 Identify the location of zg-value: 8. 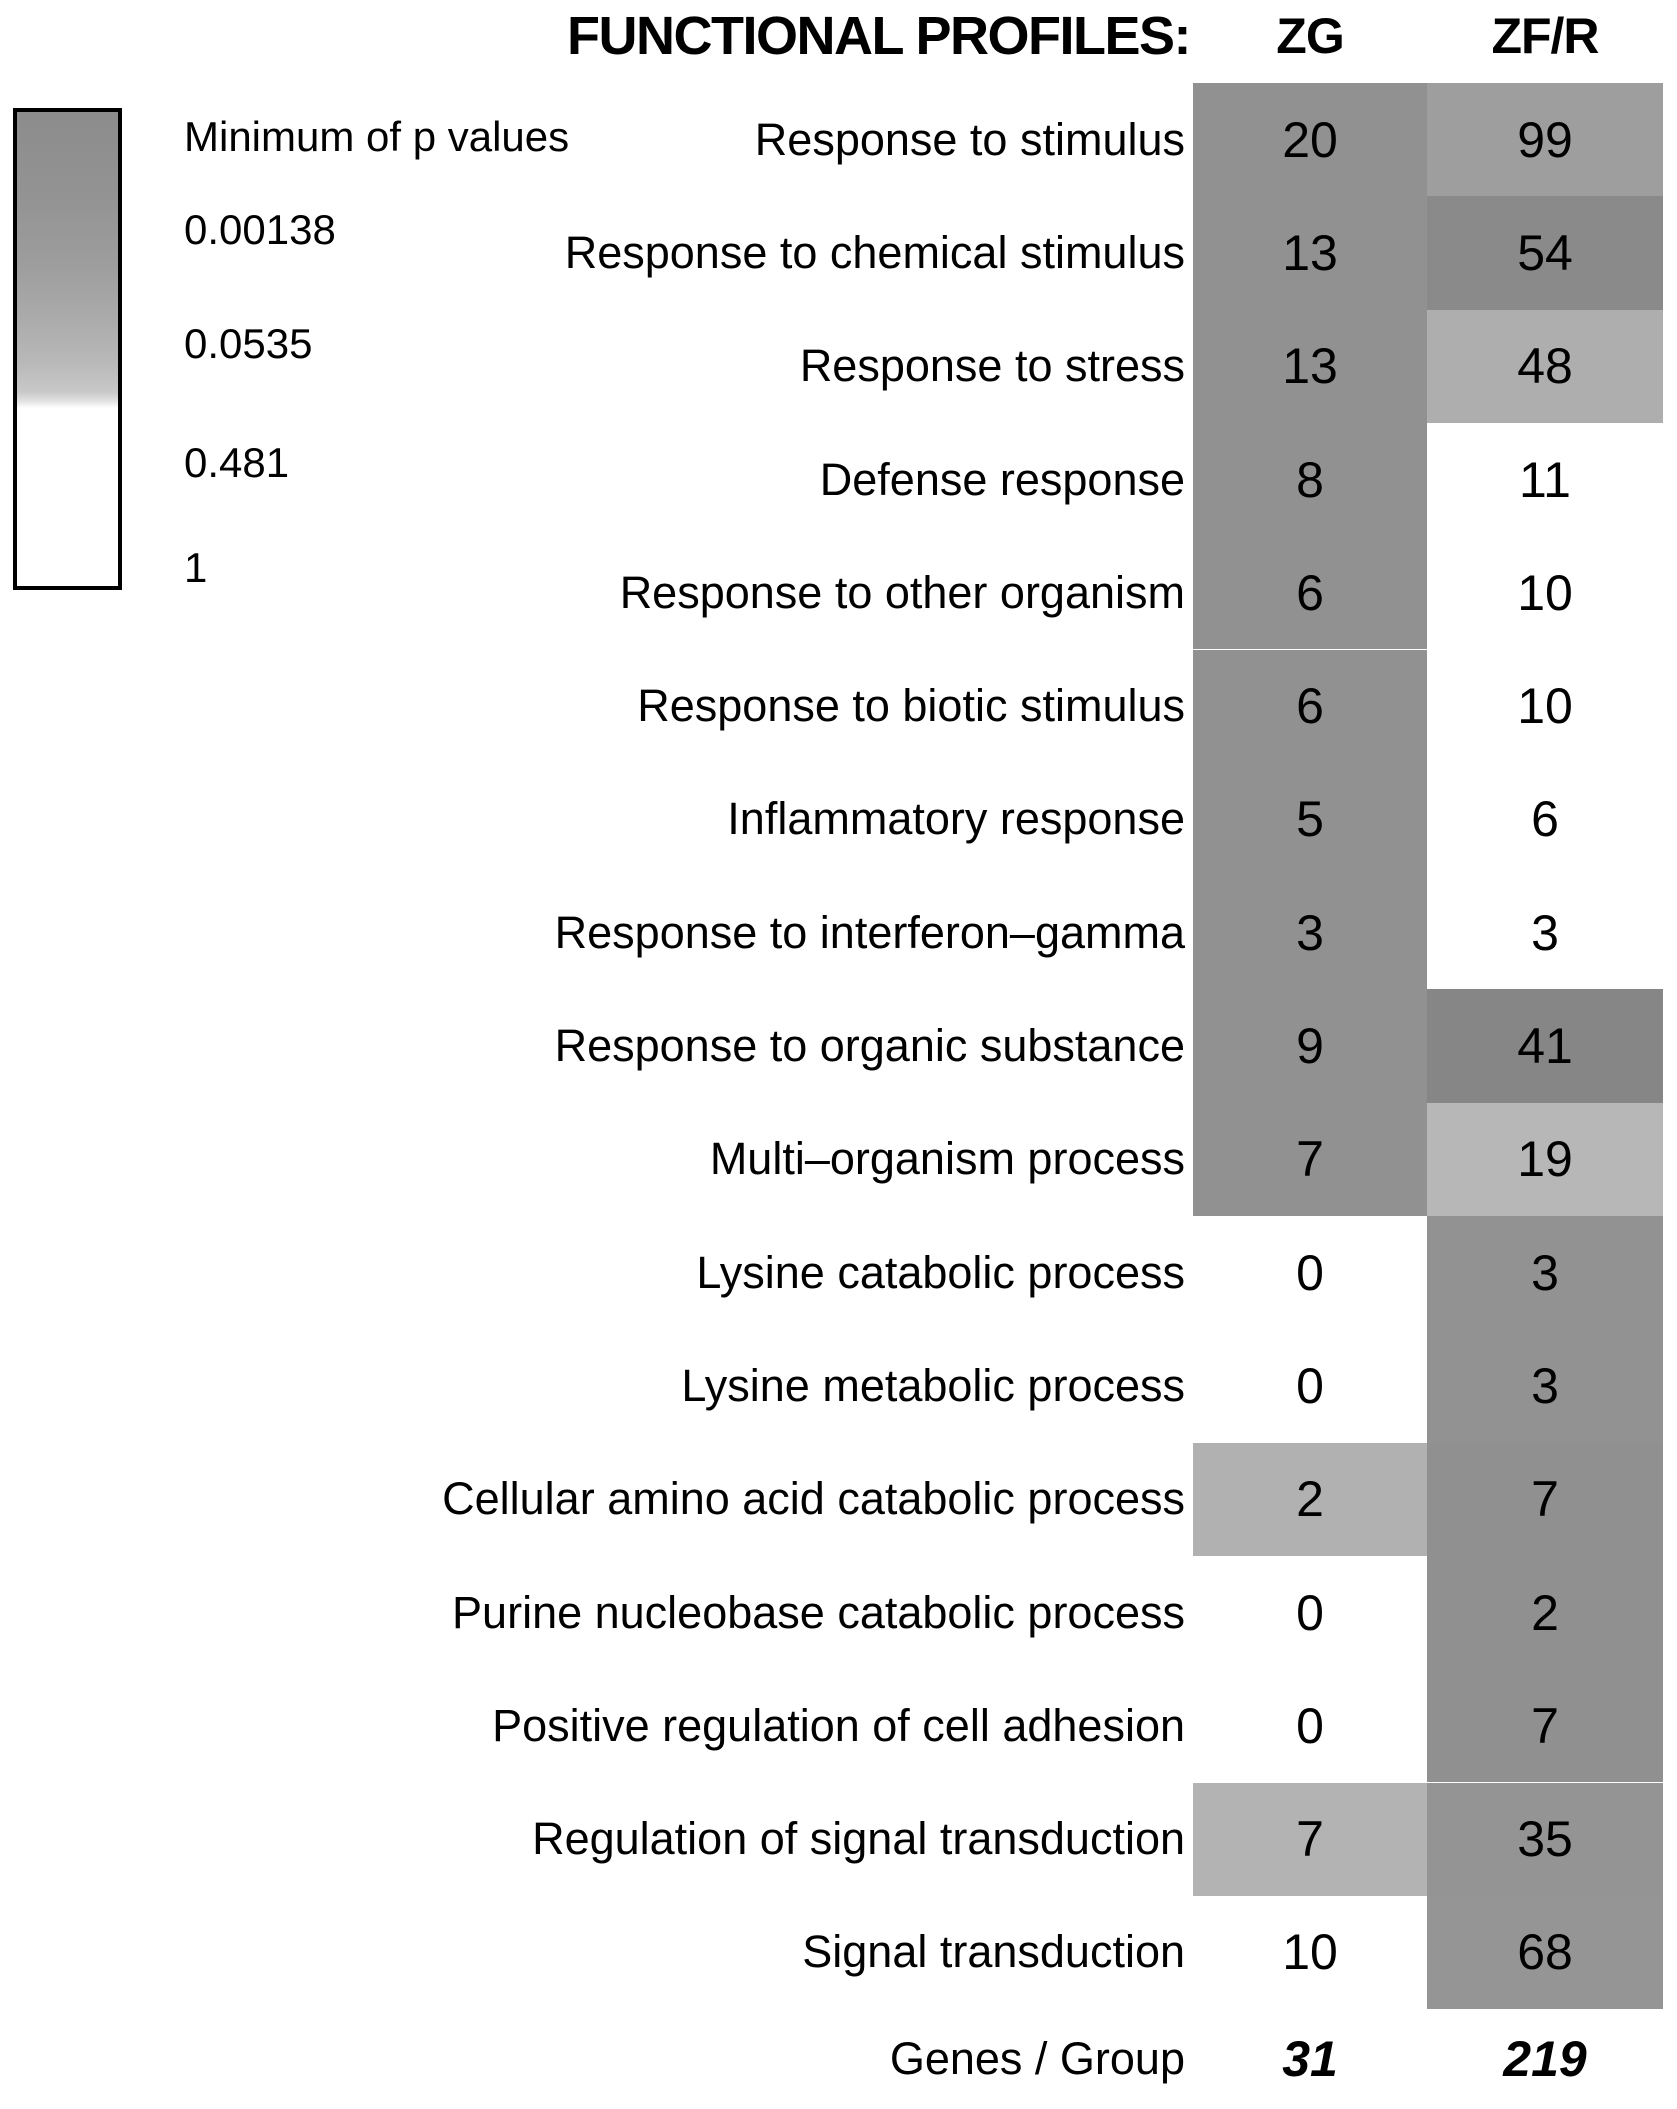
(1310, 479).